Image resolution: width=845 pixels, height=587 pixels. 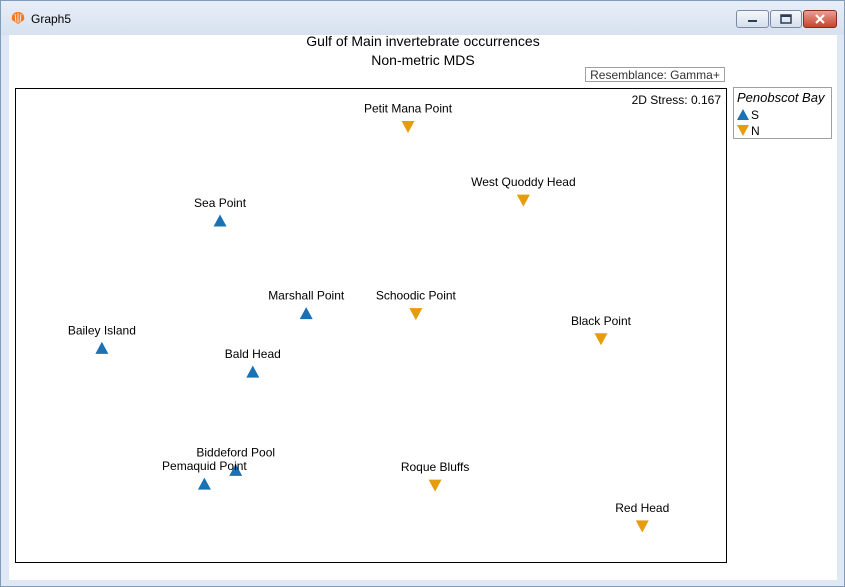 What do you see at coordinates (102, 330) in the screenshot?
I see `point-label: Bailey Island` at bounding box center [102, 330].